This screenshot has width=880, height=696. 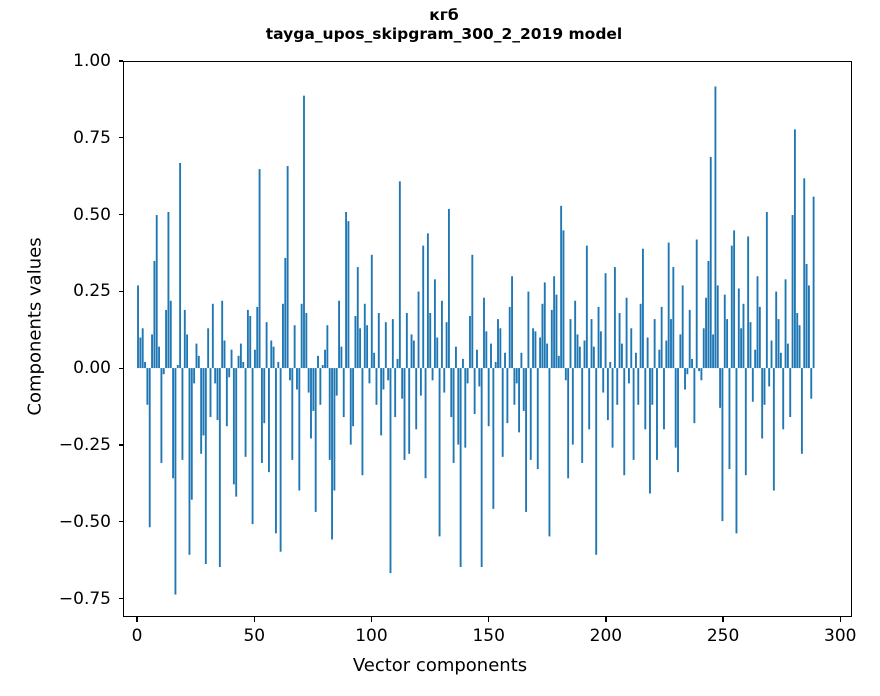 I want to click on y-tick-label: 0.50, so click(x=92, y=214).